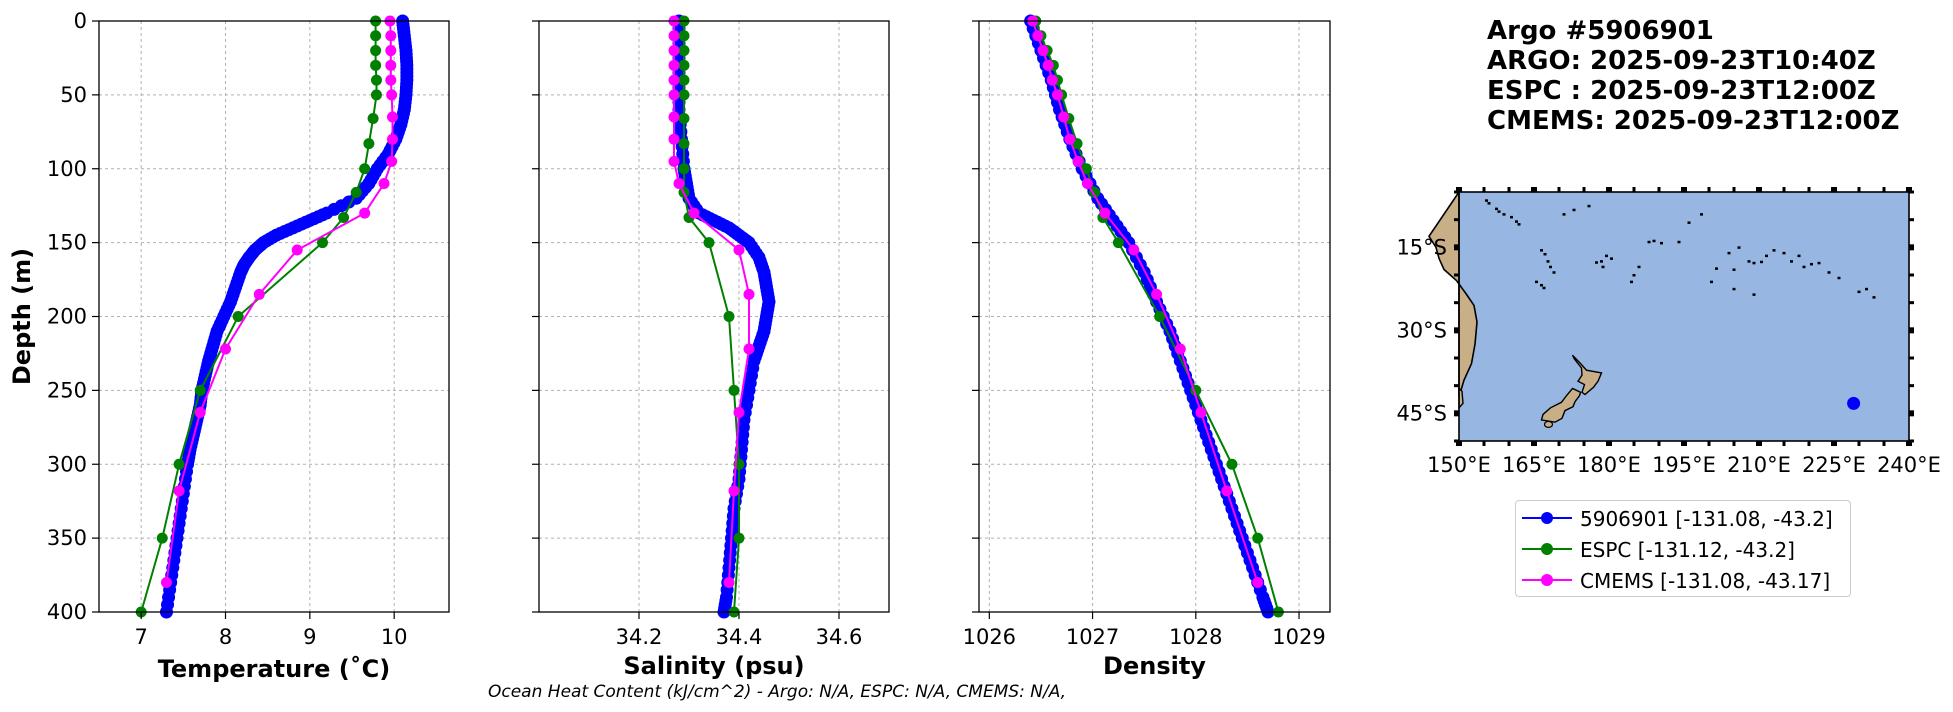 This screenshot has width=1953, height=712. What do you see at coordinates (1547, 518) in the screenshot?
I see `legend-swatch-argo` at bounding box center [1547, 518].